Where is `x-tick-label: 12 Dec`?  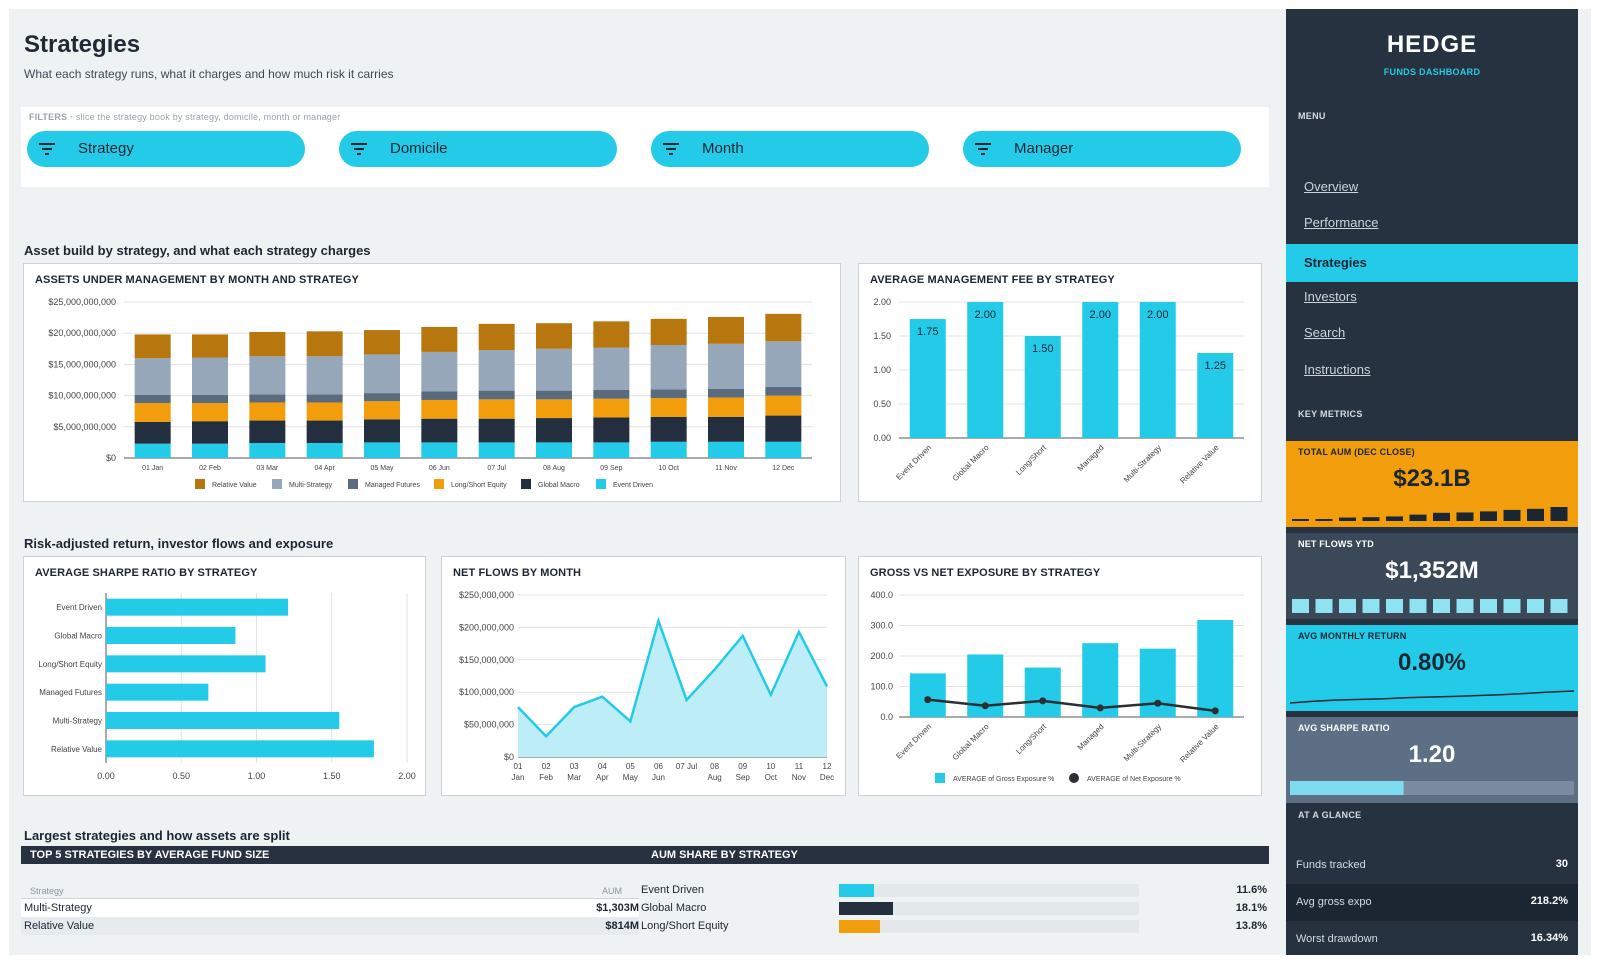
x-tick-label: 12 Dec is located at coordinates (783, 468).